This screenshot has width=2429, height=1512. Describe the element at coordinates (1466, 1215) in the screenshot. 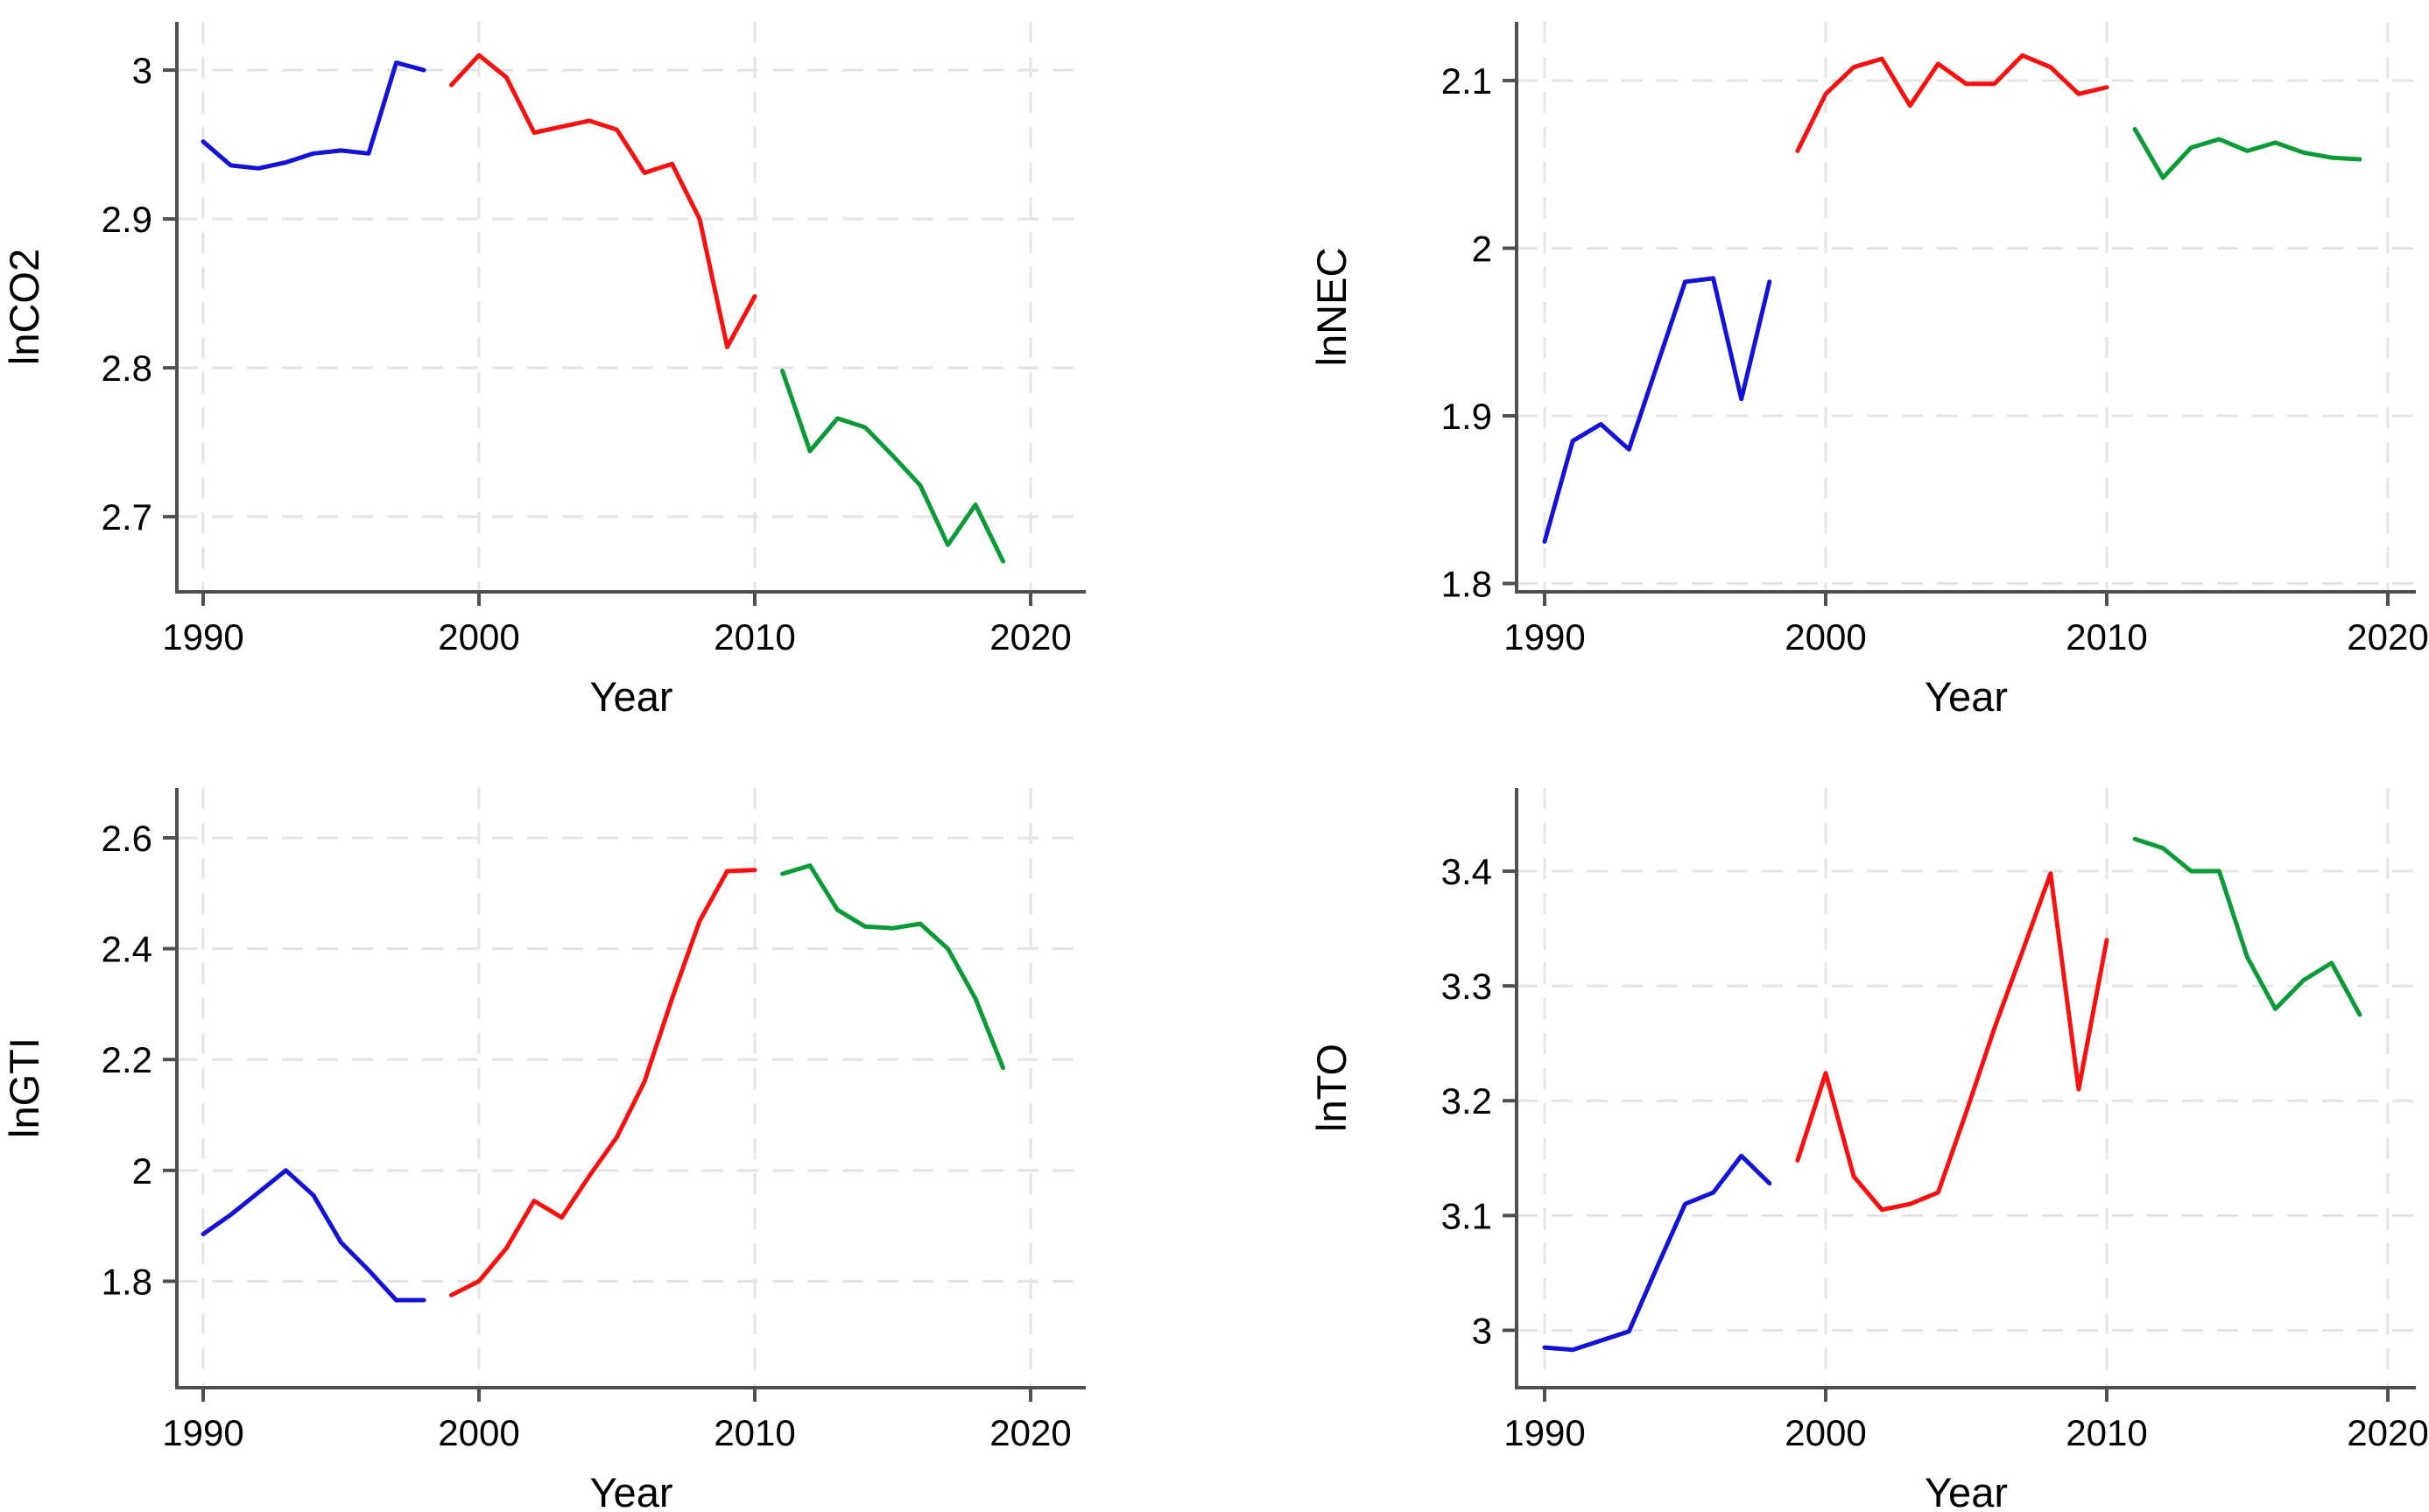

I see `y-tick-label: 3.1` at that location.